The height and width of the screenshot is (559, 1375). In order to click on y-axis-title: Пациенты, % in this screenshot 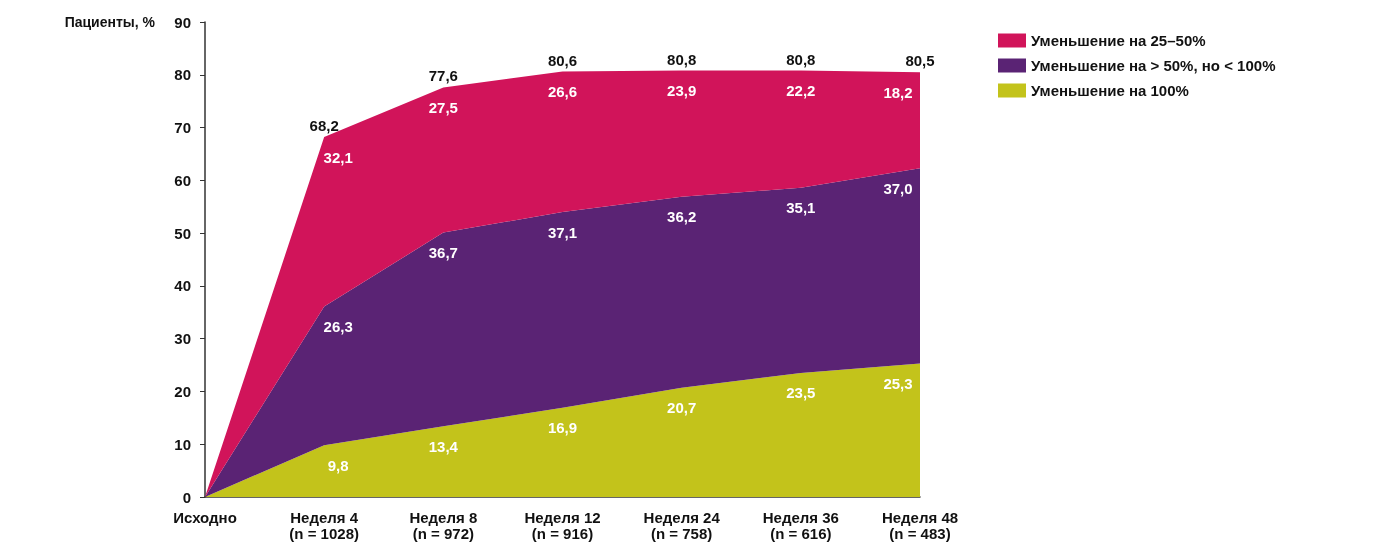, I will do `click(110, 22)`.